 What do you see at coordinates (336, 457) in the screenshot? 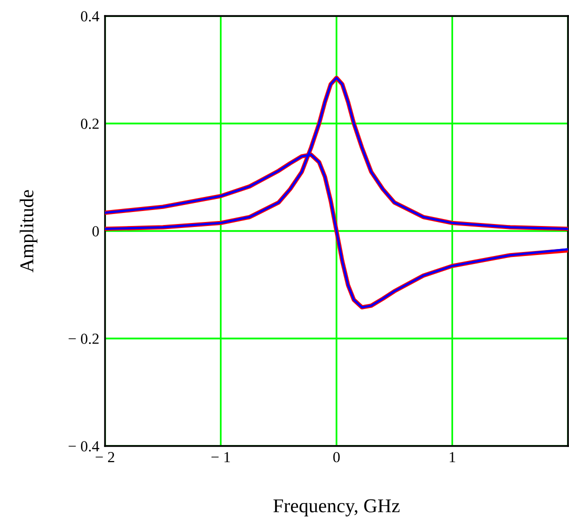
I see `x-tick-label: 0` at bounding box center [336, 457].